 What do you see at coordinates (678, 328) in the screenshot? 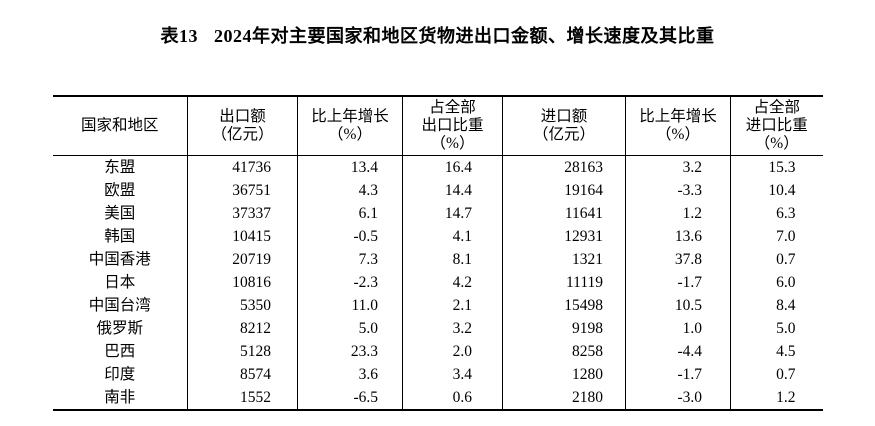
I see `value-cell: 1.0` at bounding box center [678, 328].